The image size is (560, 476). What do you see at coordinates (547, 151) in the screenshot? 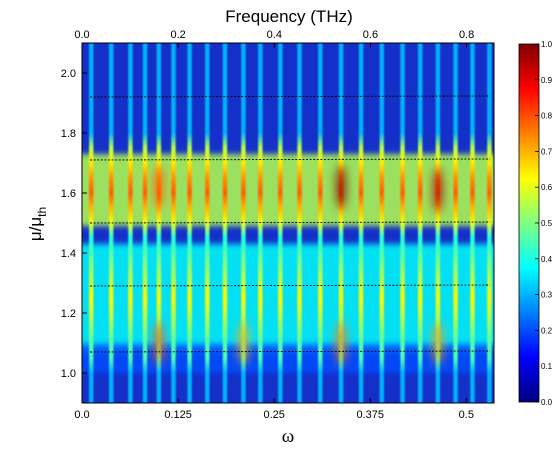
I see `colorbar-tick-label: 0.7` at bounding box center [547, 151].